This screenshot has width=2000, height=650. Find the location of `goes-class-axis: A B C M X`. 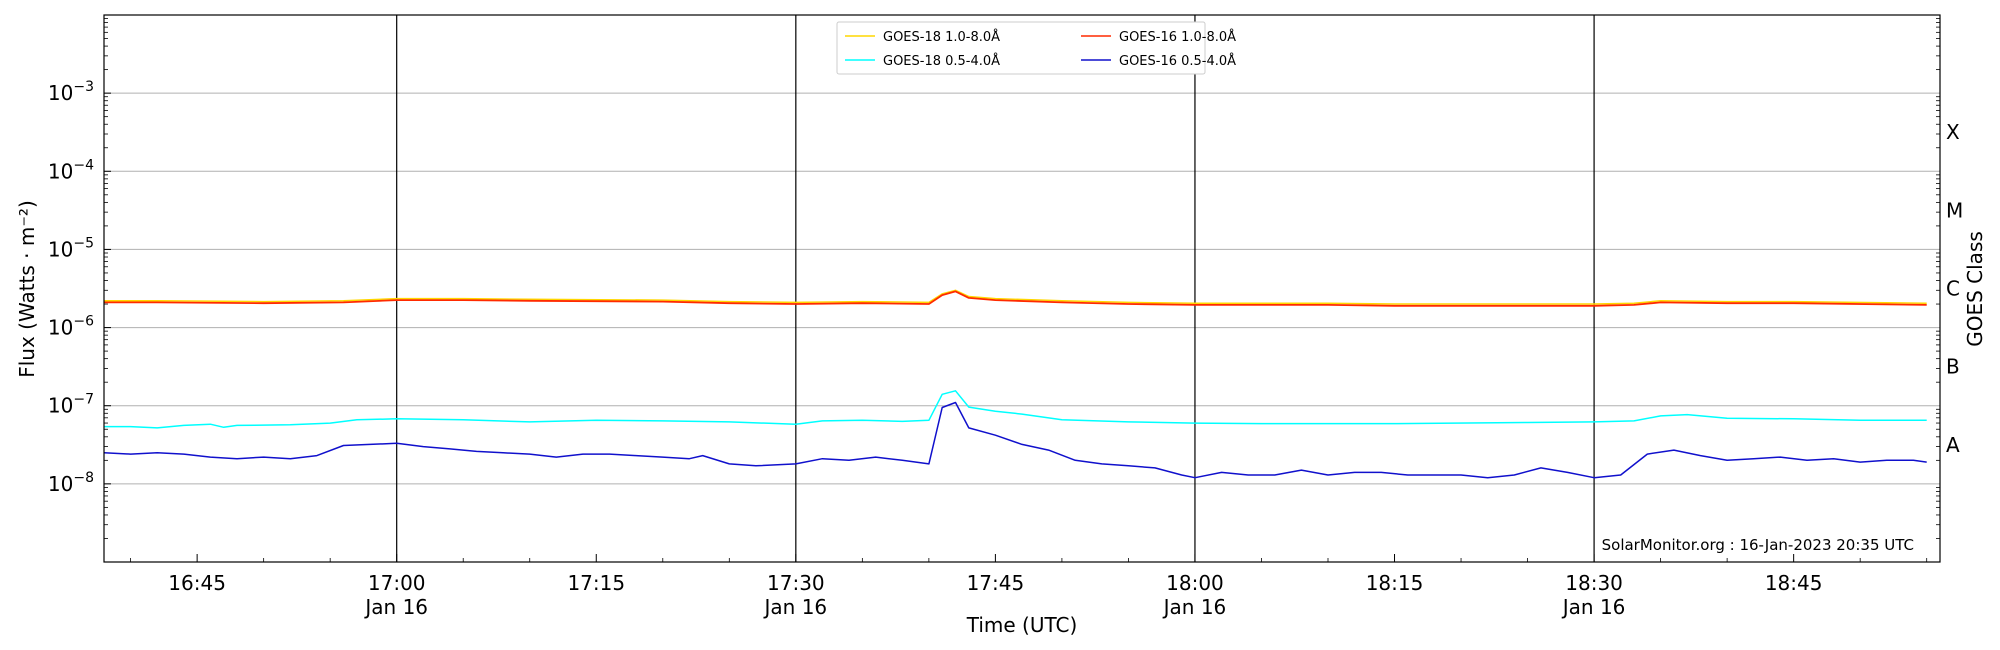

goes-class-axis: A B C M X is located at coordinates (1954, 288).